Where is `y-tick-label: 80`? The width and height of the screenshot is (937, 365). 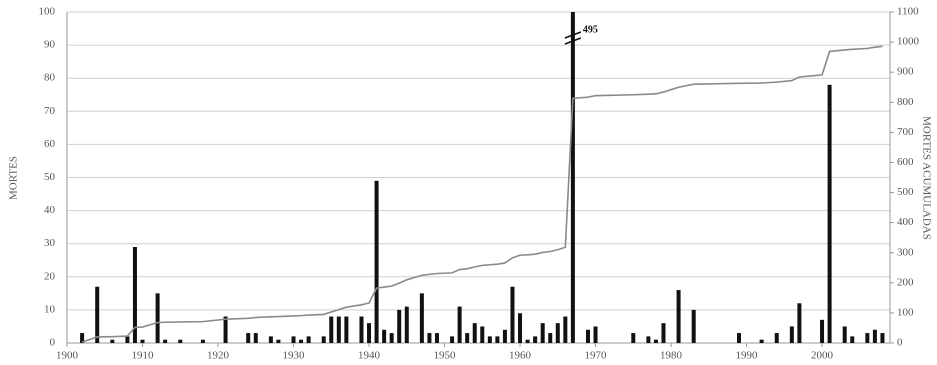
y-tick-label: 80 is located at coordinates (50, 78).